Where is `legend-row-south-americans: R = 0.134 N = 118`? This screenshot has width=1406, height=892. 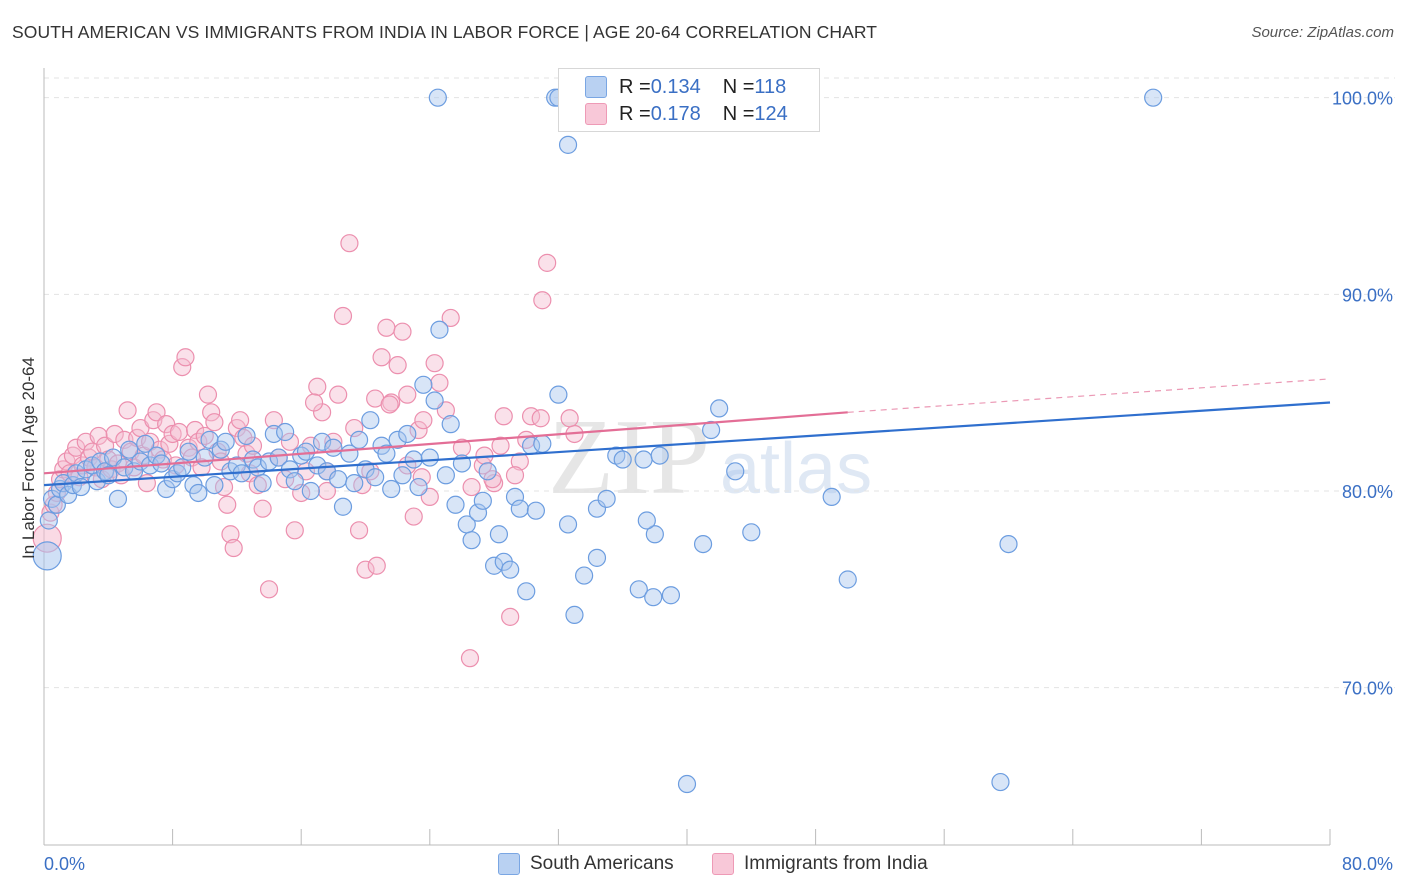
legend-row-south-americans: R = 0.134 N = 118 is located at coordinates (685, 87).